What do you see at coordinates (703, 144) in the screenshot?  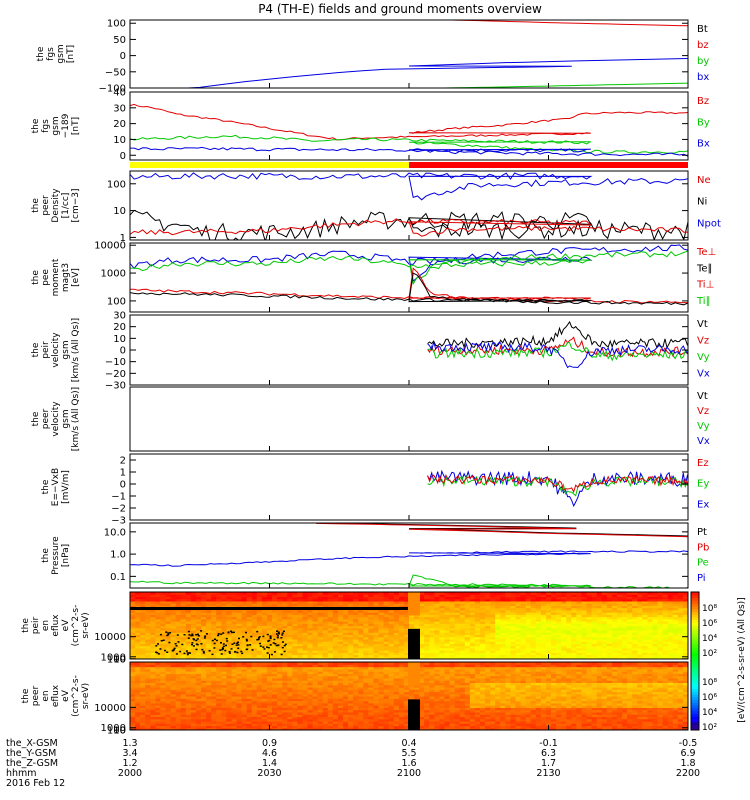 I see `legend-entry: Bx` at bounding box center [703, 144].